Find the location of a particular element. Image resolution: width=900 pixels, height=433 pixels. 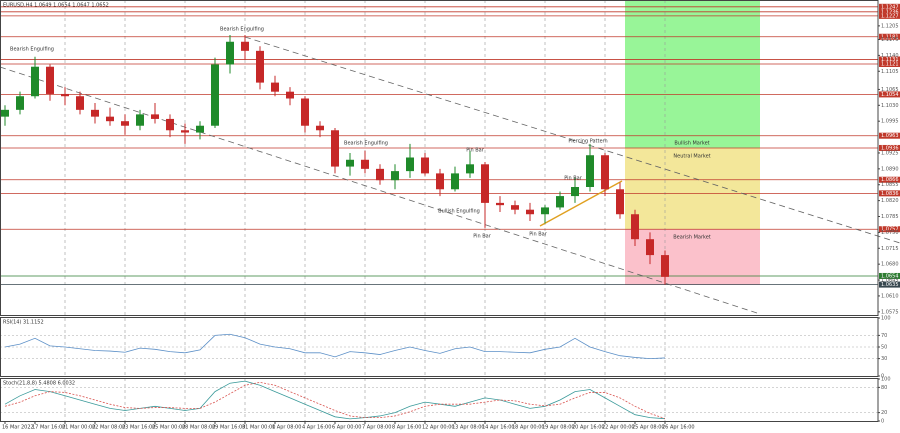

y-tick-label: 1.1205 is located at coordinates (890, 26).